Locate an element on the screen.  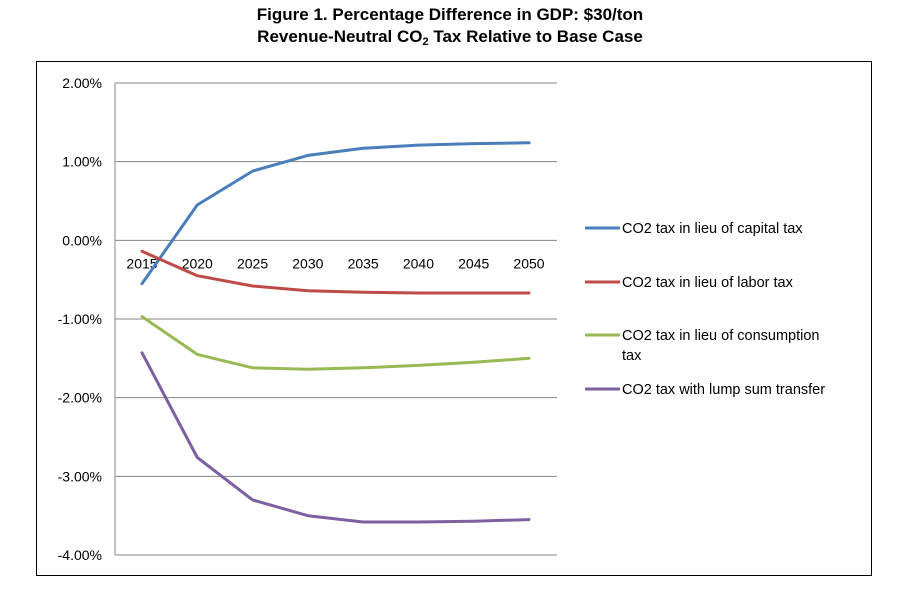
y-tick-label: -2.00% is located at coordinates (80, 398).